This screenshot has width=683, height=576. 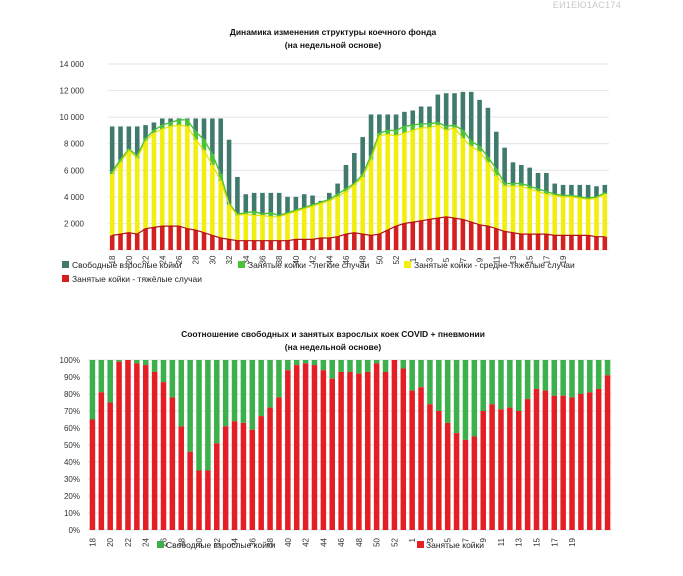 What do you see at coordinates (465, 539) in the screenshot?
I see `chart2-x-tick-label: 7` at bounding box center [465, 539].